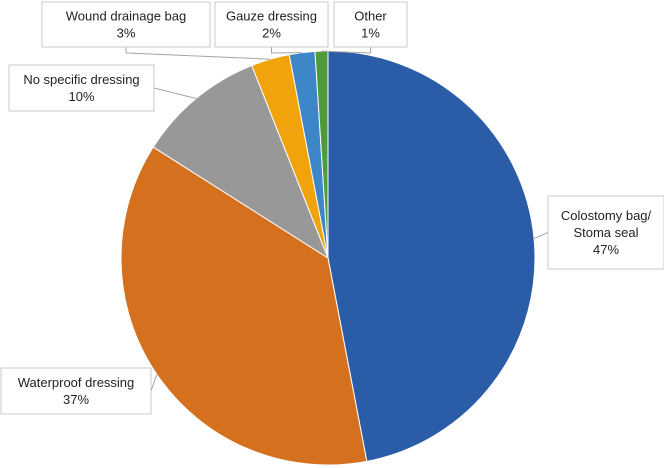  I want to click on data-label-category: No specific dressing, so click(81, 79).